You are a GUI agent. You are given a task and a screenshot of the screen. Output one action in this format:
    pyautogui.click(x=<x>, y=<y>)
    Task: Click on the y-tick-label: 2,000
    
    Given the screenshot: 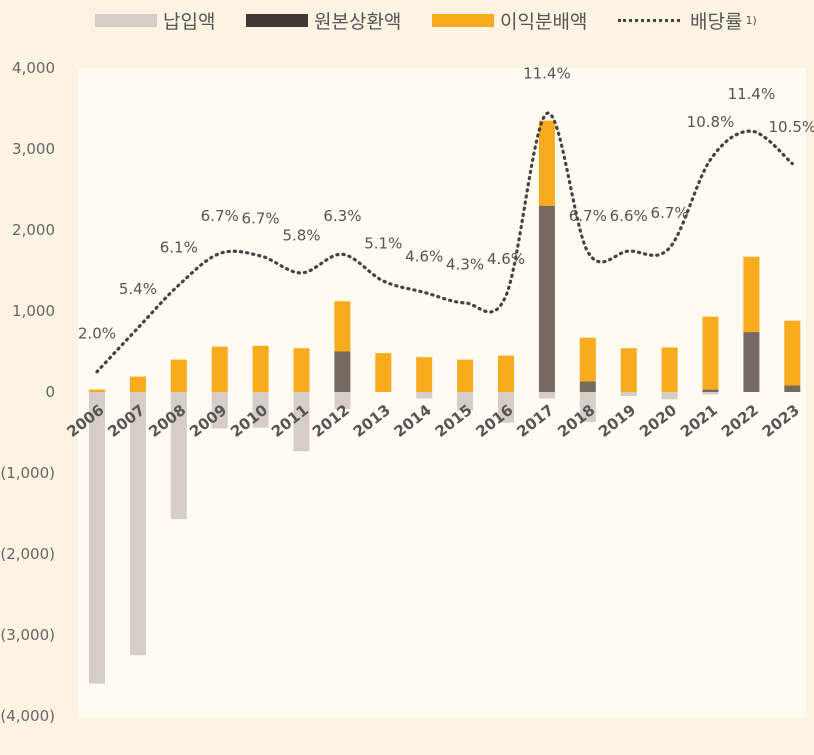 What is the action you would take?
    pyautogui.click(x=33, y=230)
    